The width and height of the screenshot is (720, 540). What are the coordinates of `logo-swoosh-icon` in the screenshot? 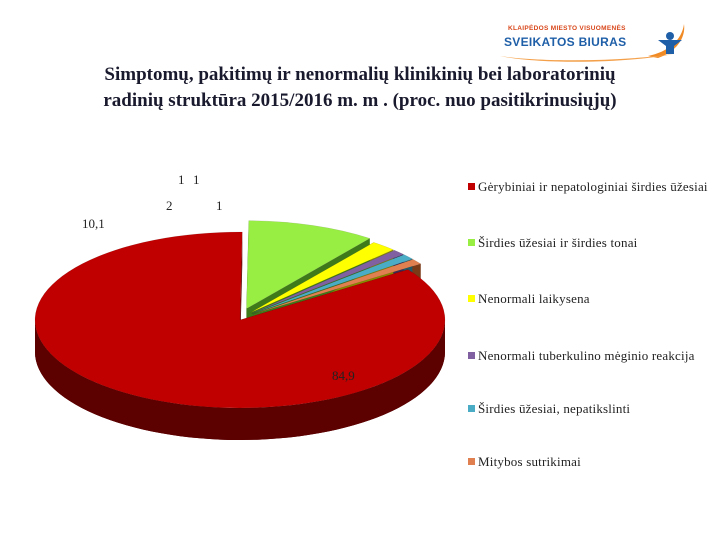 It's located at (592, 43).